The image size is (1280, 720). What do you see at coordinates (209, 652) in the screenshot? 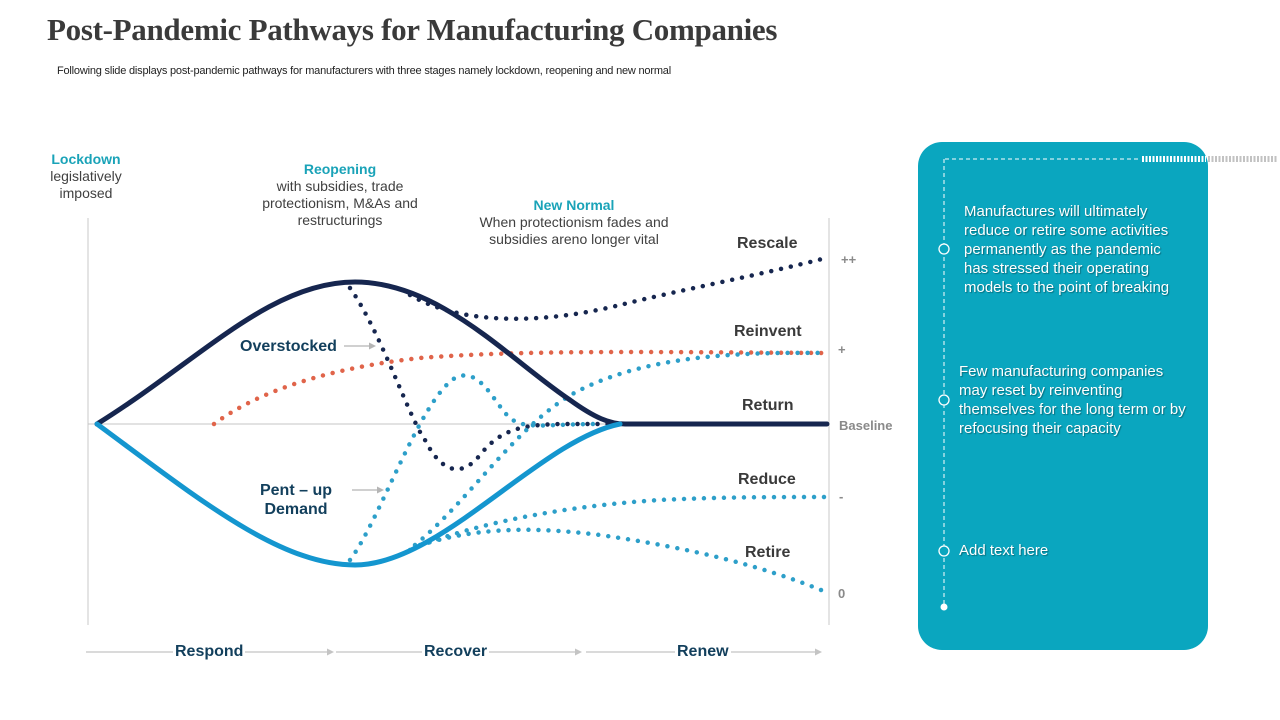
I see `phase-respond: Respond` at bounding box center [209, 652].